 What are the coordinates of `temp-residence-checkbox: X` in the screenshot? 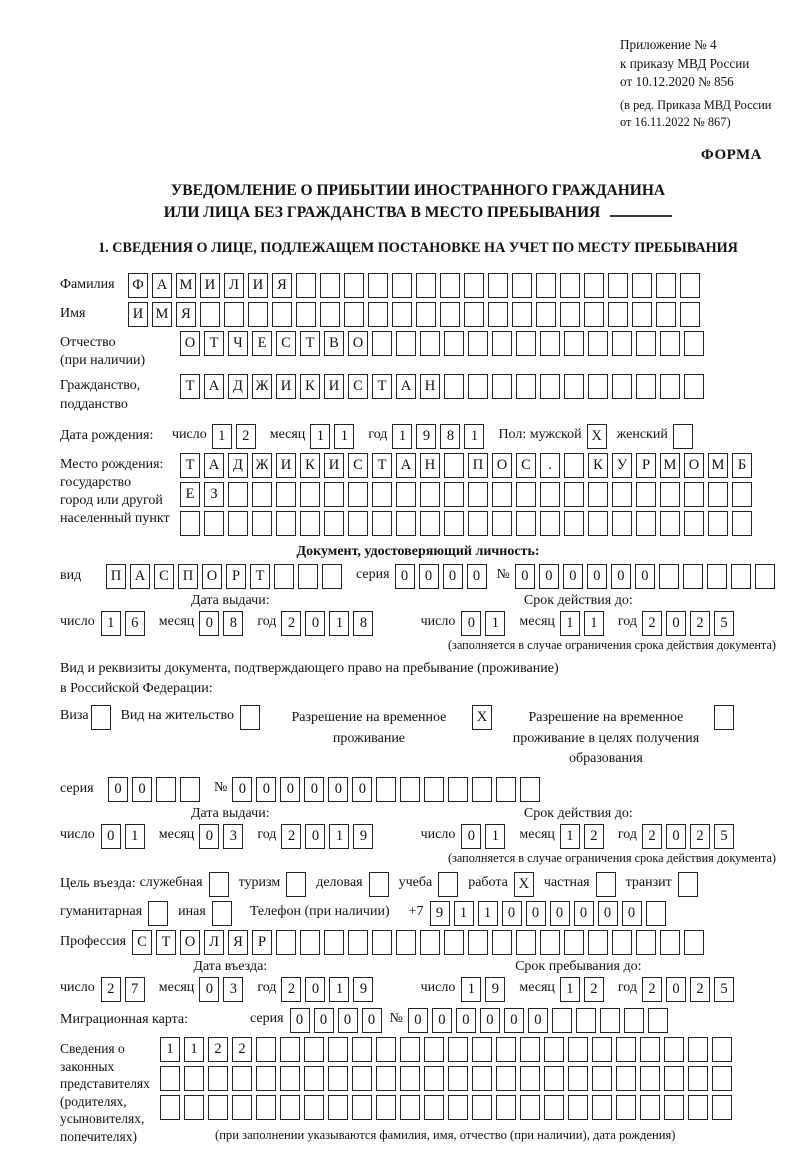 It's located at (481, 718).